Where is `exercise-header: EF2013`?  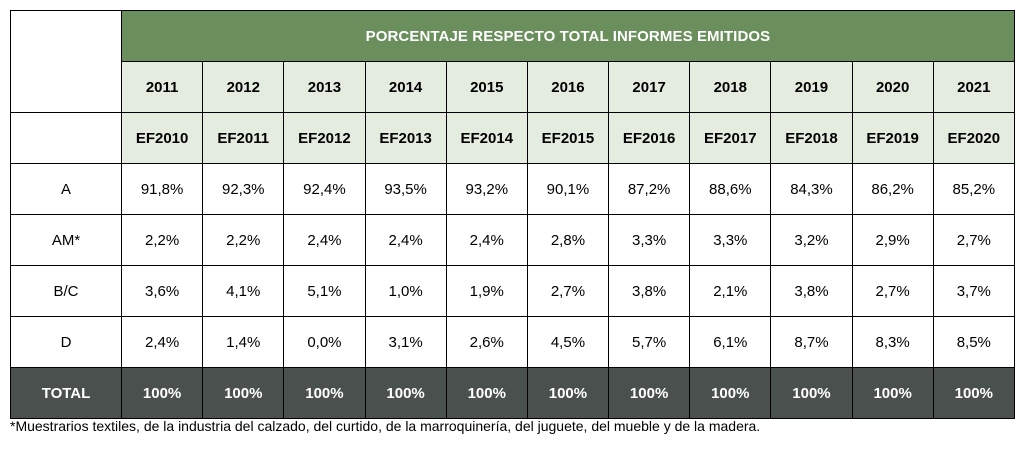 exercise-header: EF2013 is located at coordinates (405, 138).